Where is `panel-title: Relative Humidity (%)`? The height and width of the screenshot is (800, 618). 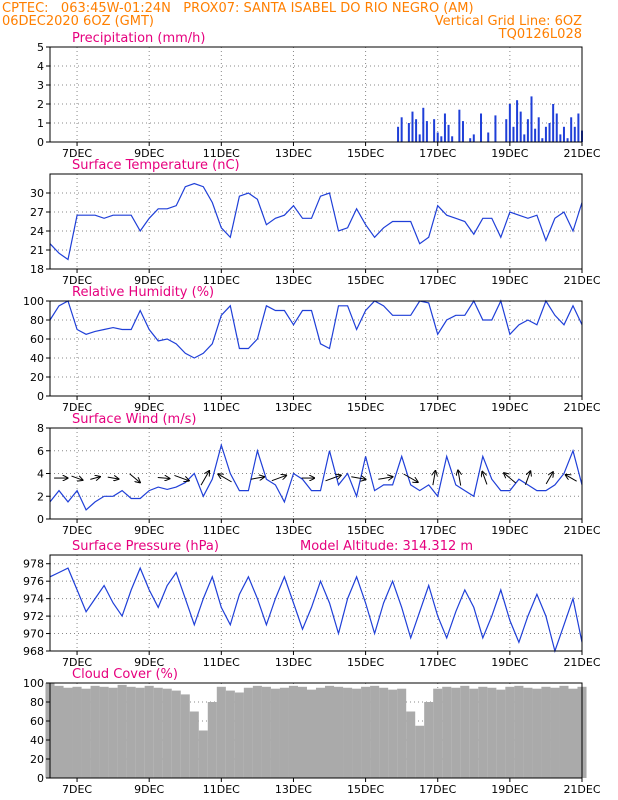
panel-title: Relative Humidity (%) is located at coordinates (143, 292).